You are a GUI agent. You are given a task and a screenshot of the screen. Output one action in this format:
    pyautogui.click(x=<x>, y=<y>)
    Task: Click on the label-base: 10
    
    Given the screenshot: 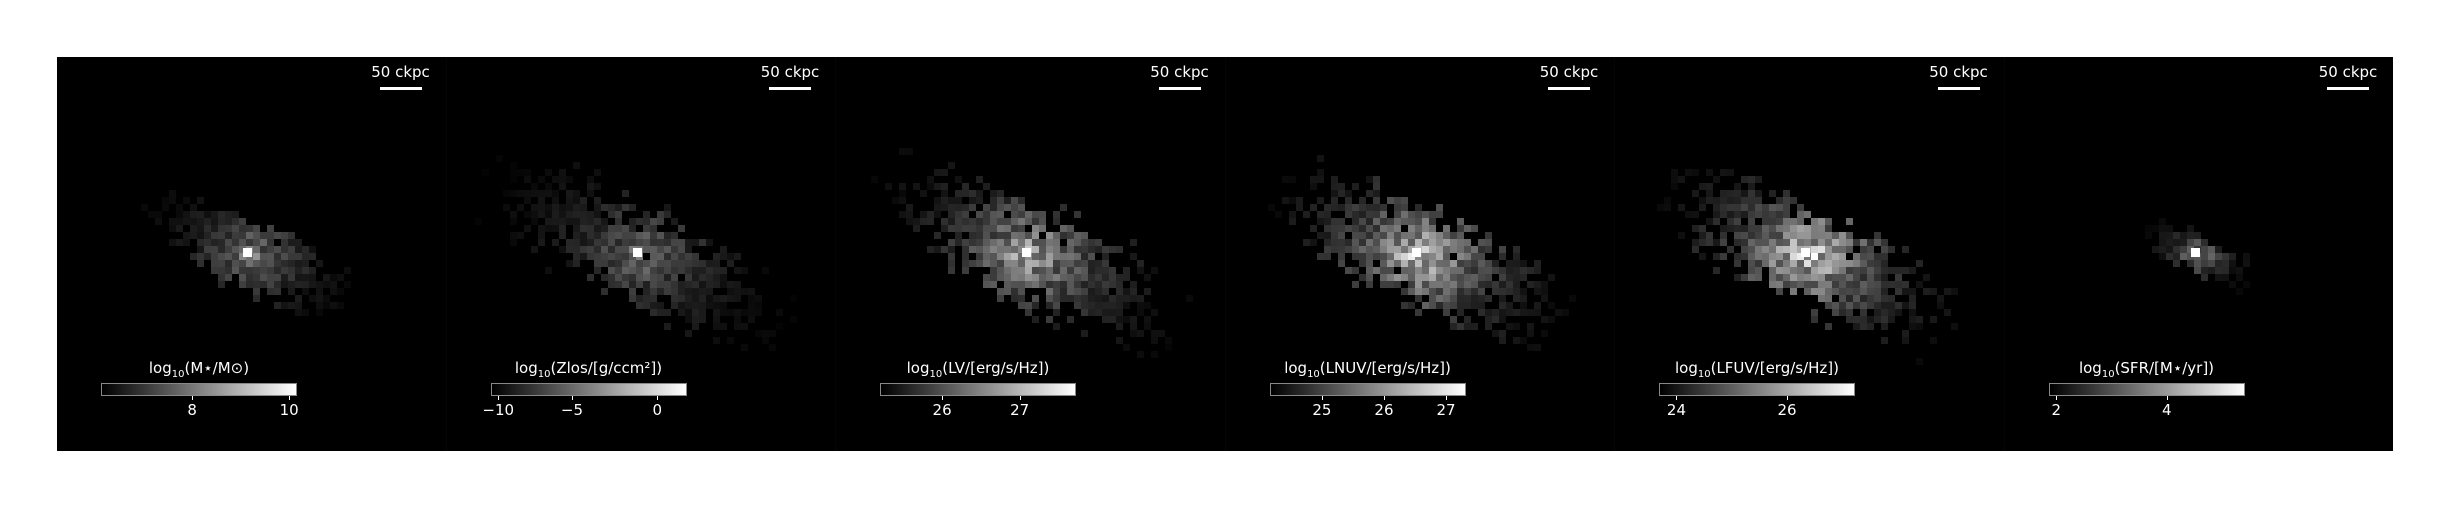 What is the action you would take?
    pyautogui.click(x=178, y=374)
    